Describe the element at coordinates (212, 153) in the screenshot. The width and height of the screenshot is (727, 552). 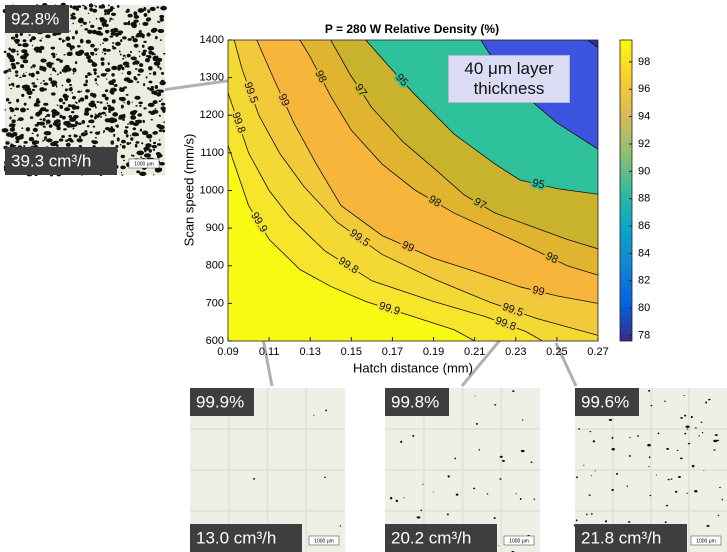
I see `y-tick-label: 1100` at that location.